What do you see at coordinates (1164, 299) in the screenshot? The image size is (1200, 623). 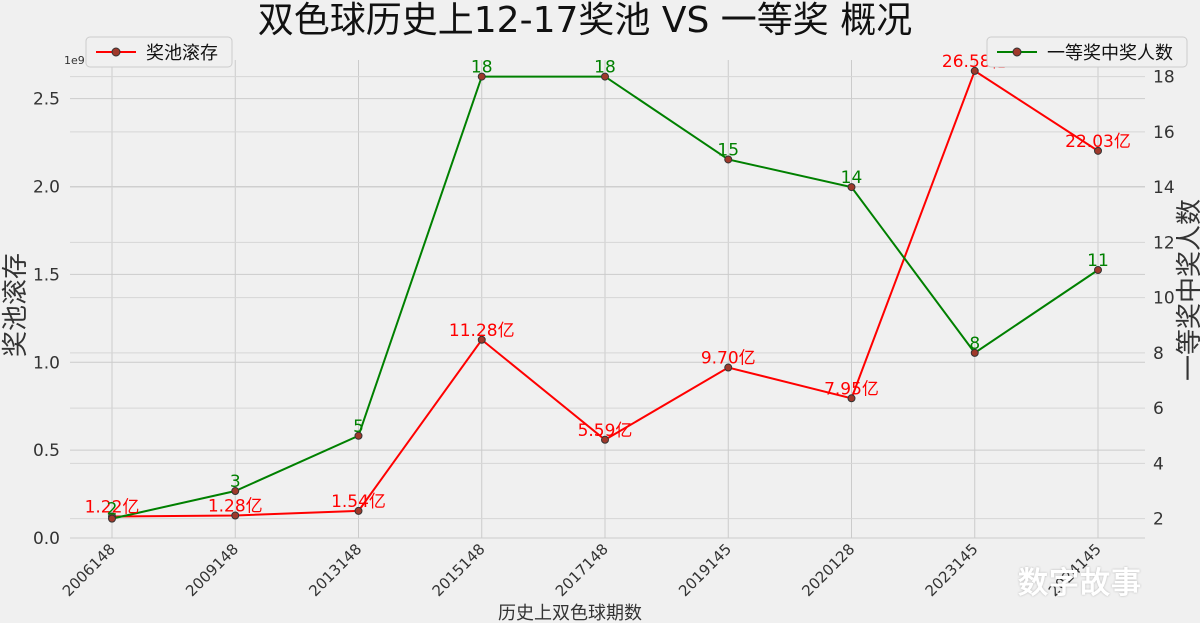 I see `y-tick-label-right: 10` at bounding box center [1164, 299].